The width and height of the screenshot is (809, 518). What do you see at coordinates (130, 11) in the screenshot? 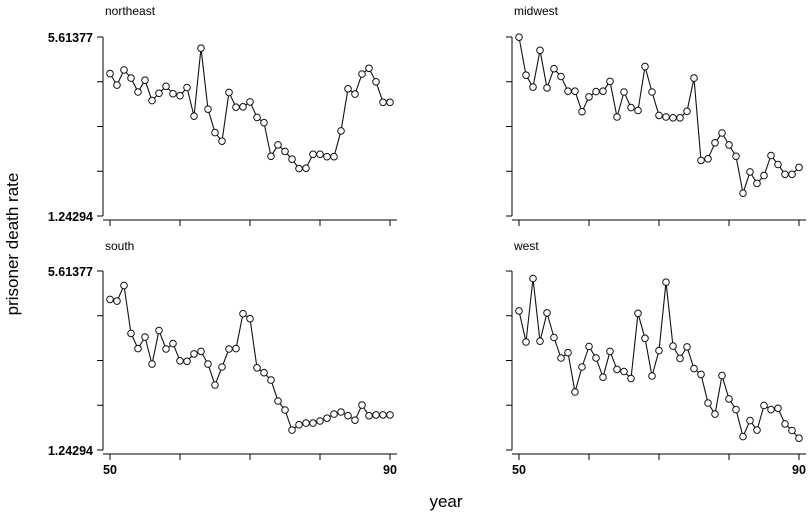
I see `panel-title: northeast` at bounding box center [130, 11].